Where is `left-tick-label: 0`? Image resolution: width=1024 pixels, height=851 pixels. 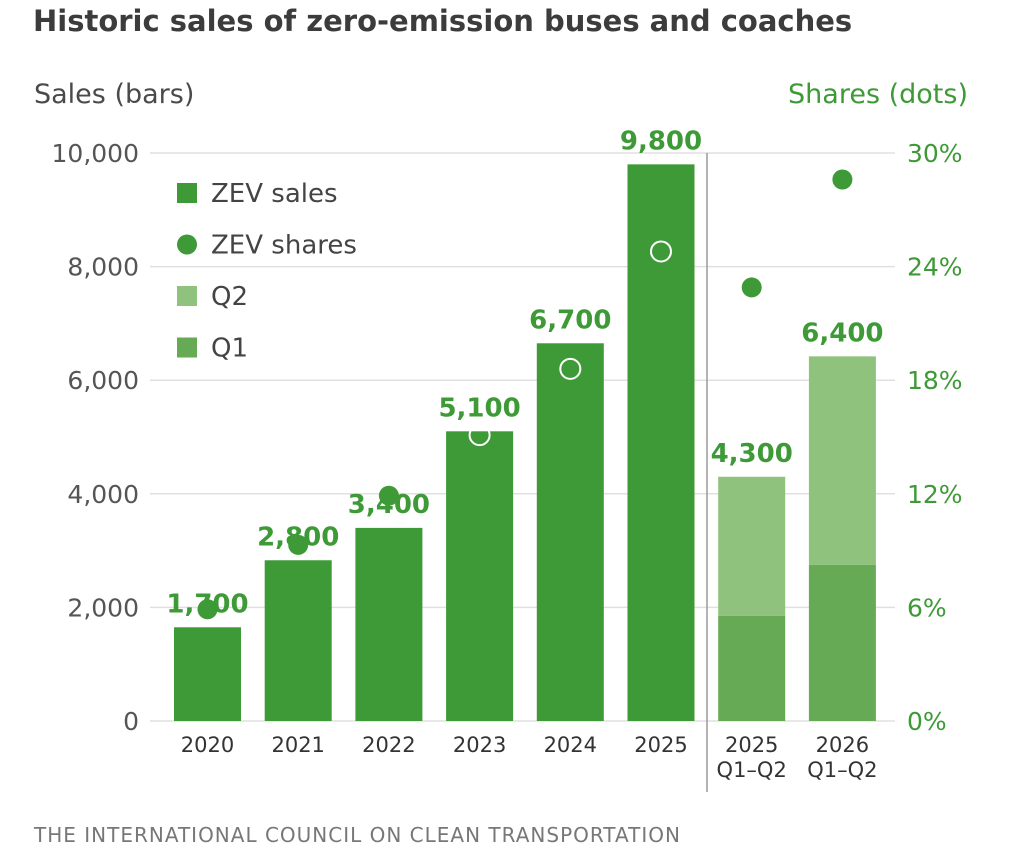
left-tick-label: 0 is located at coordinates (131, 721).